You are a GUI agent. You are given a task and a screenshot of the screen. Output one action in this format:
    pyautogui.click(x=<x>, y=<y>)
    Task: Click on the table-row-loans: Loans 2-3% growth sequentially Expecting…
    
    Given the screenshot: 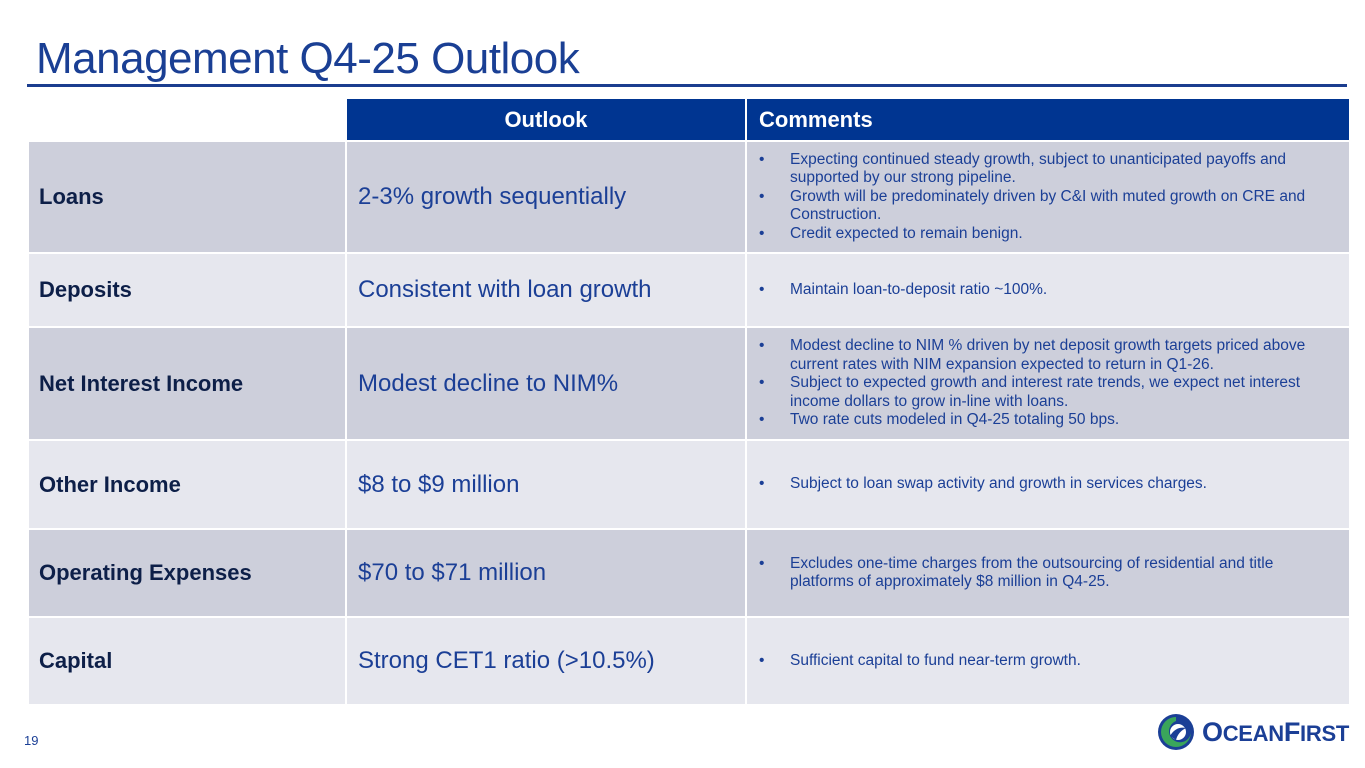 What is the action you would take?
    pyautogui.click(x=689, y=196)
    